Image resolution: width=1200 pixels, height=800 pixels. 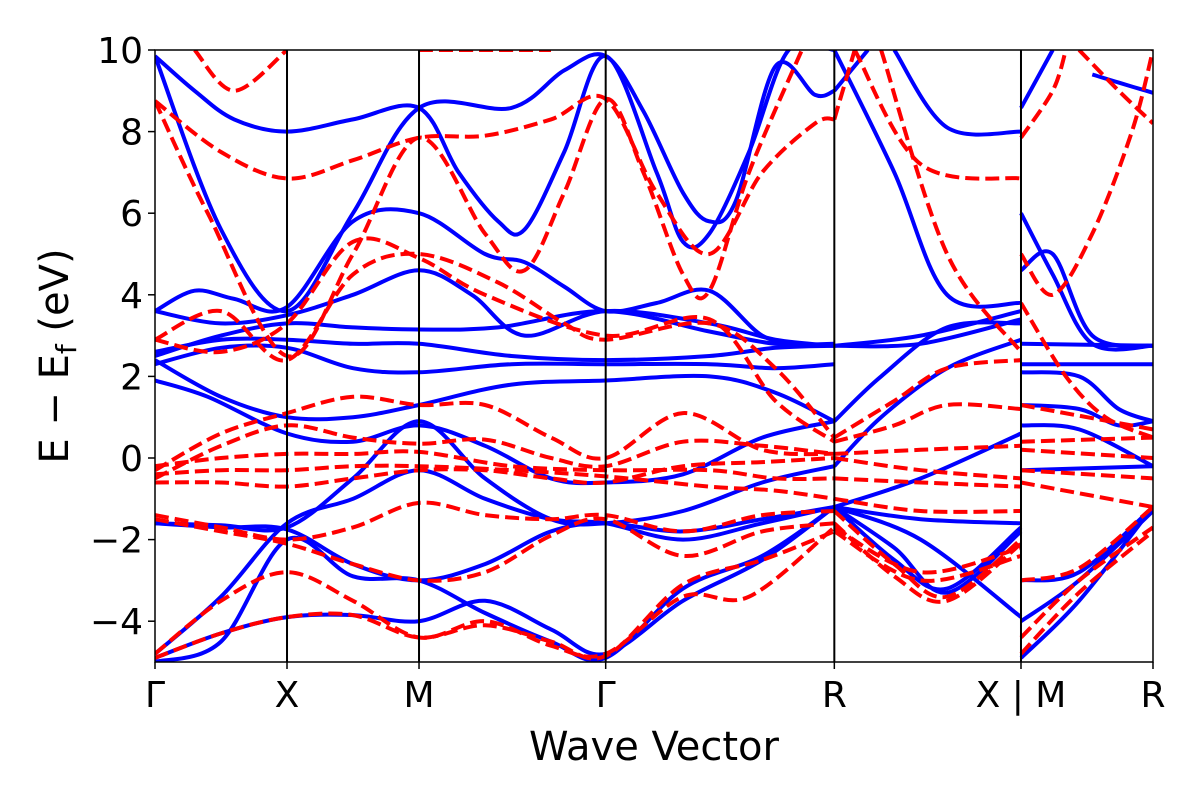 I want to click on y-axis-title-main: E − E, so click(x=55, y=409).